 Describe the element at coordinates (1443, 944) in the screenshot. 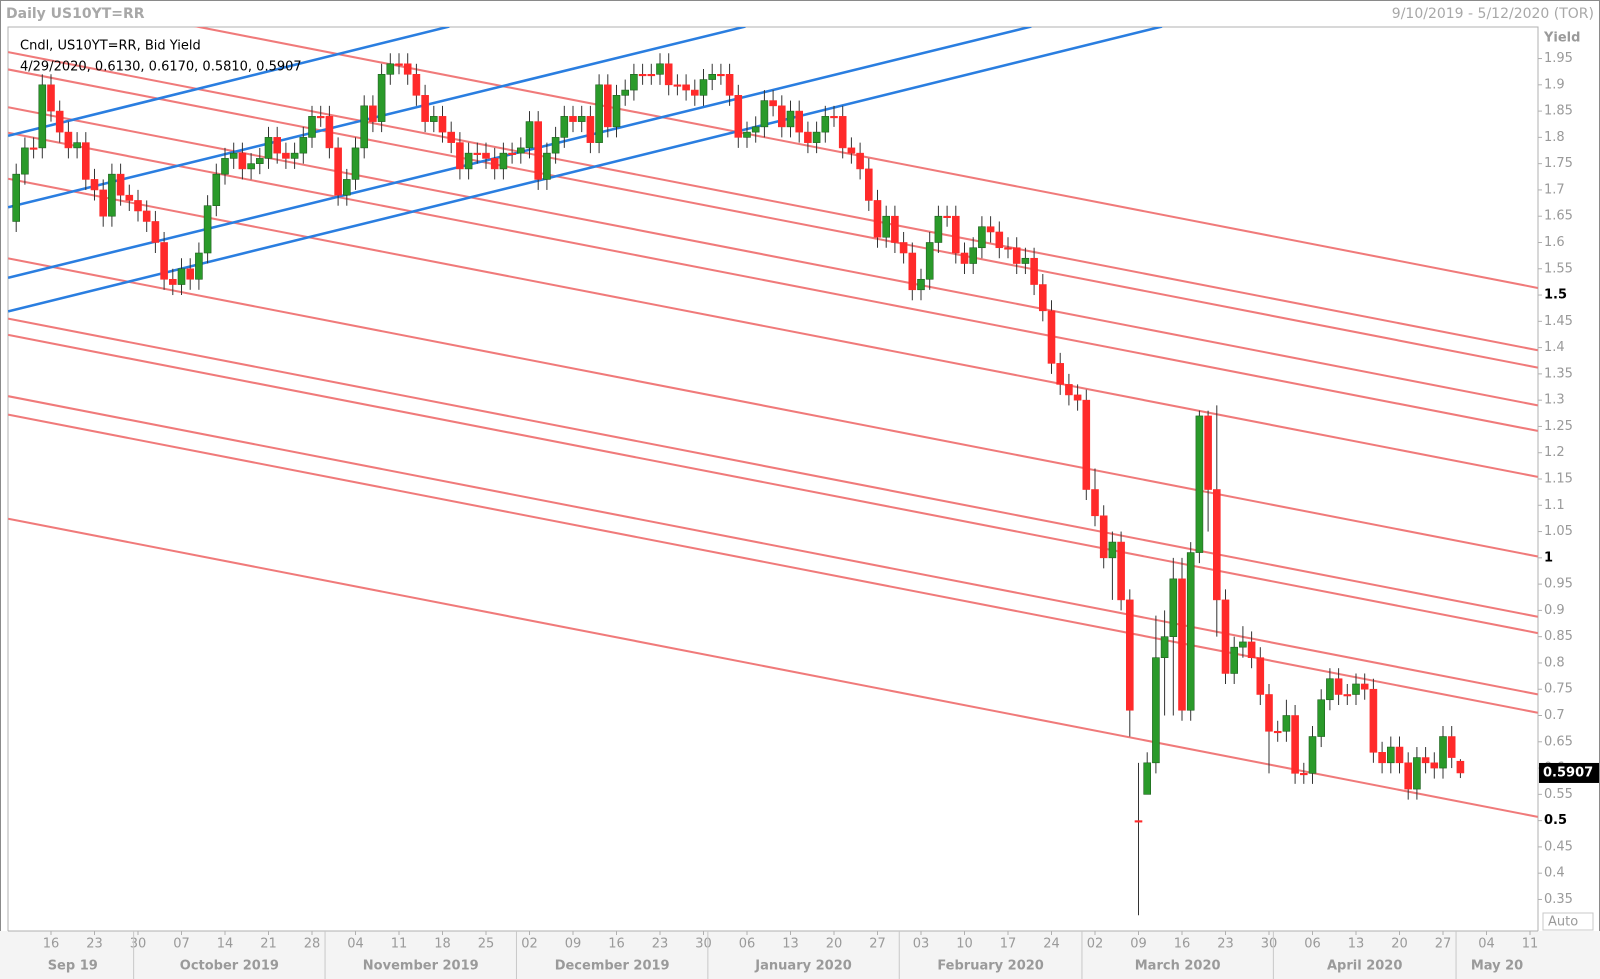

I see `x-tick-label: 27` at that location.